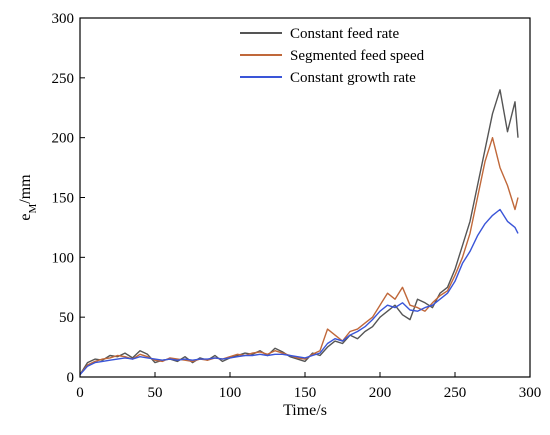 The height and width of the screenshot is (435, 550). Describe the element at coordinates (63, 258) in the screenshot. I see `y-tick-label: 100` at that location.